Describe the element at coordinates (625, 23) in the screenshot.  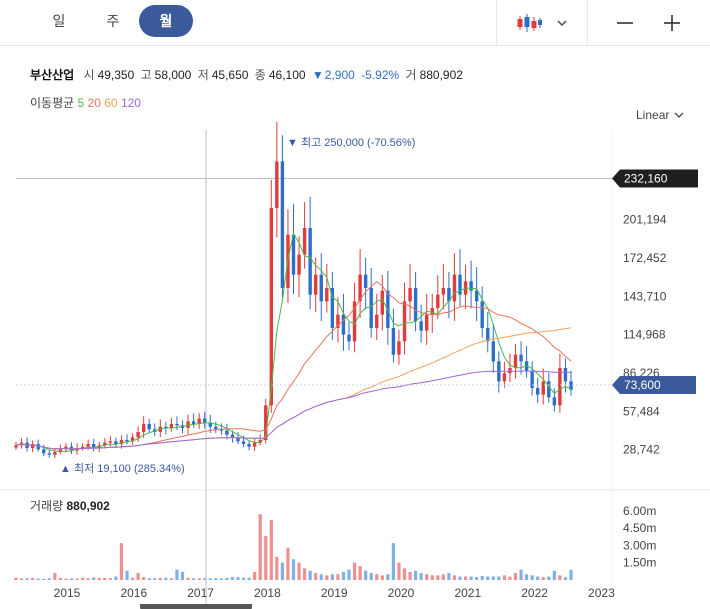
I see `zoom-out-button` at that location.